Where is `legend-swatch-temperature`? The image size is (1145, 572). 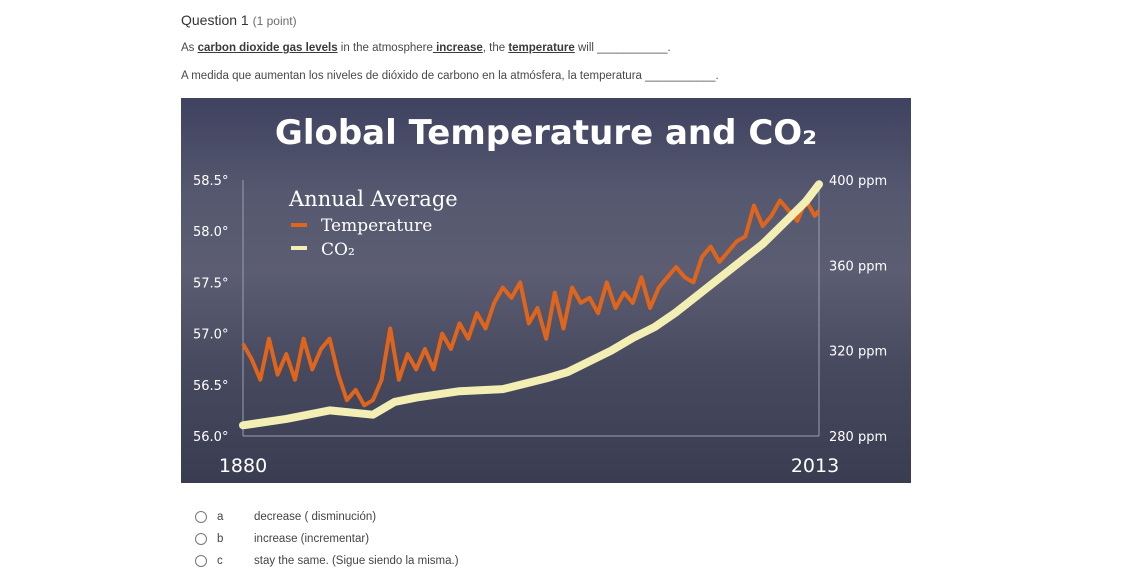
legend-swatch-temperature is located at coordinates (299, 225).